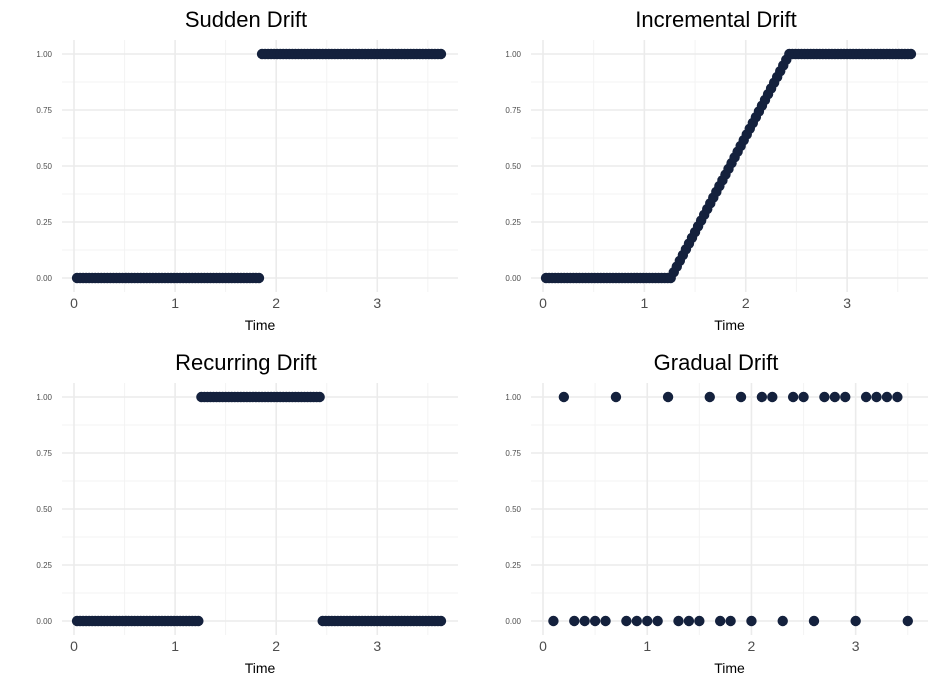  What do you see at coordinates (246, 362) in the screenshot?
I see `panel-title: Recurring Drift` at bounding box center [246, 362].